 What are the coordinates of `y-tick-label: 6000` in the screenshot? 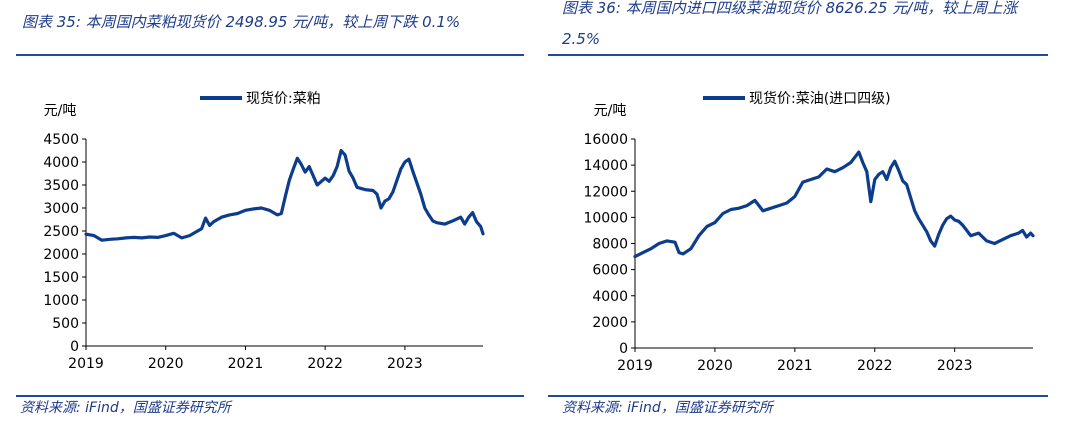 It's located at (610, 271).